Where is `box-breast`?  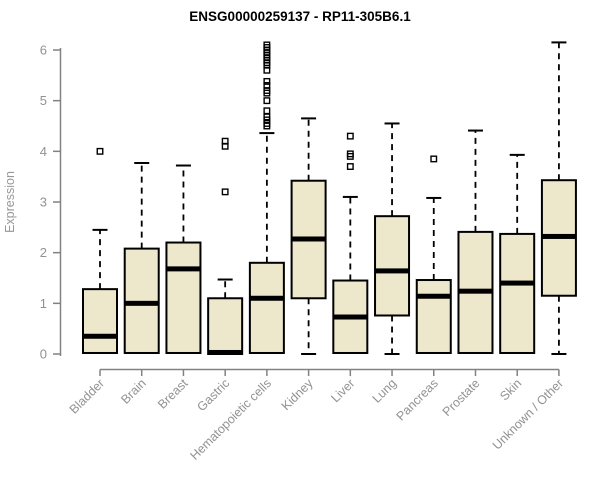 box-breast is located at coordinates (183, 259).